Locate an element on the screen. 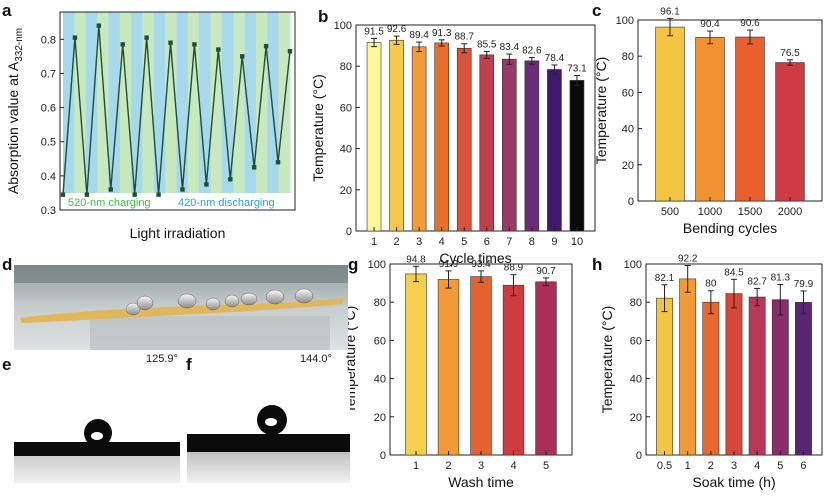 This screenshot has height=501, width=831. data-label: 79.9 is located at coordinates (804, 284).